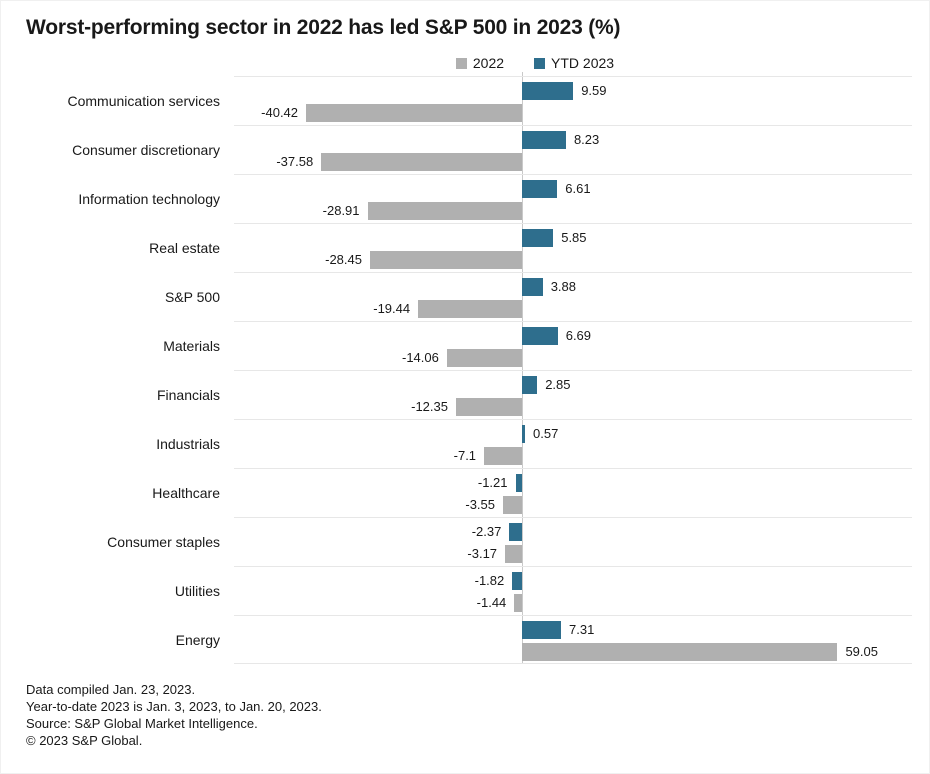 This screenshot has height=774, width=930. Describe the element at coordinates (594, 90) in the screenshot. I see `value-label: 9.59` at that location.